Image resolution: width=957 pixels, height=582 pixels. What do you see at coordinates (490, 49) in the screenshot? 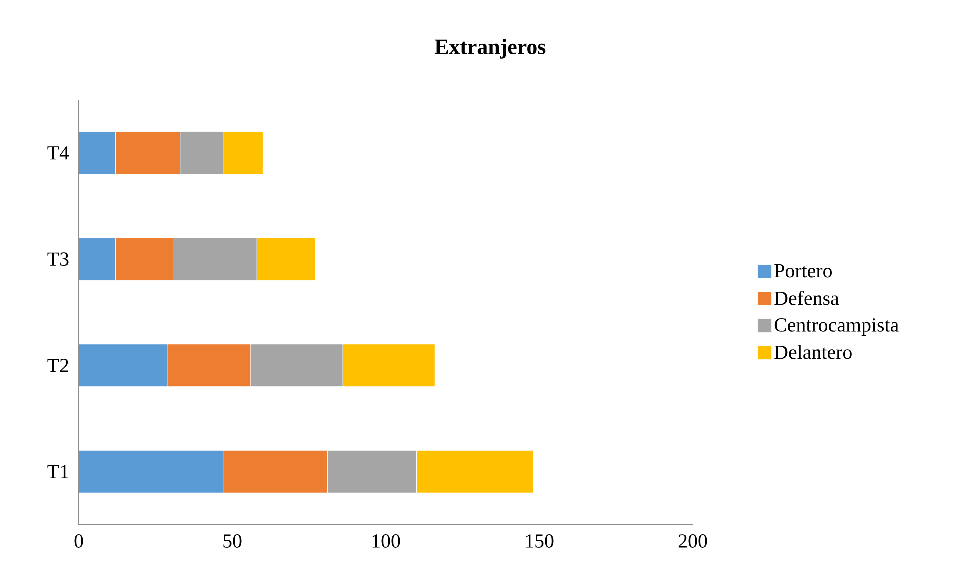
I see `chart-title: Extranjeros` at bounding box center [490, 49].